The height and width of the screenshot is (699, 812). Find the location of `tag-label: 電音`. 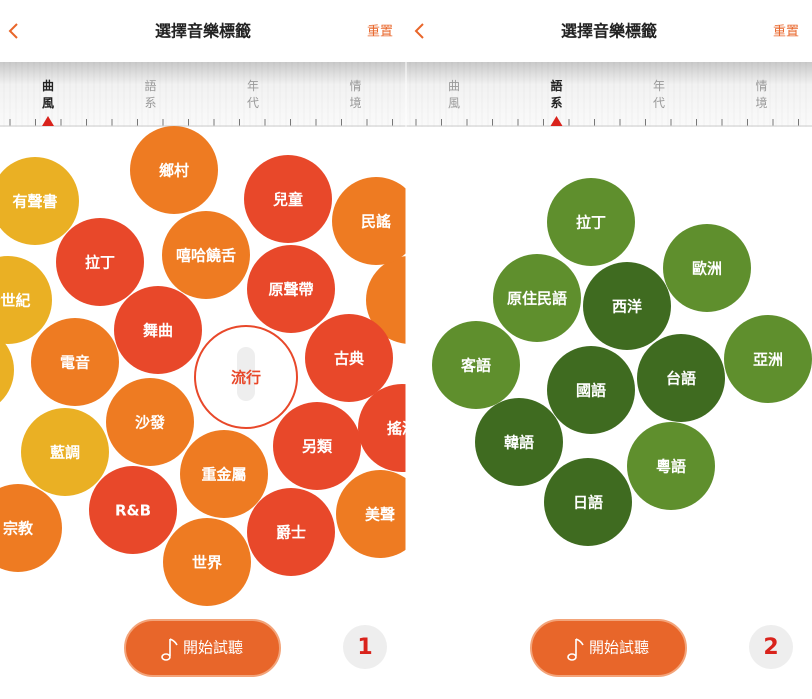

tag-label: 電音 is located at coordinates (75, 363).